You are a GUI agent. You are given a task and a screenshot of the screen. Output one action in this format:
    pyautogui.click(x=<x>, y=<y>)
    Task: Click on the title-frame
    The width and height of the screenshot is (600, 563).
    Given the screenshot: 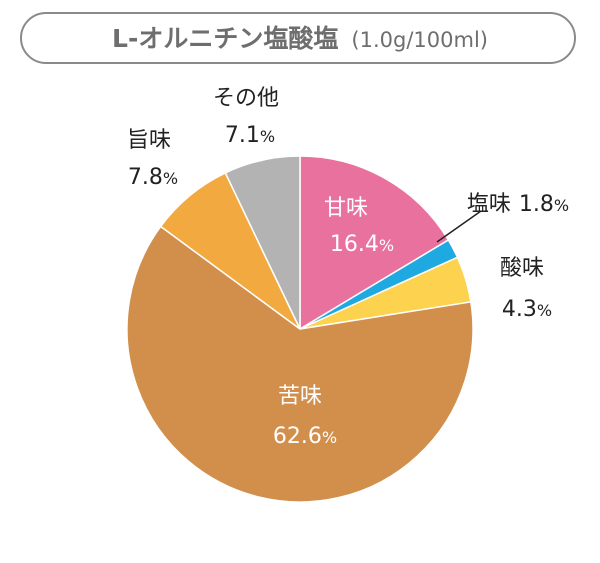 What is the action you would take?
    pyautogui.click(x=298, y=38)
    